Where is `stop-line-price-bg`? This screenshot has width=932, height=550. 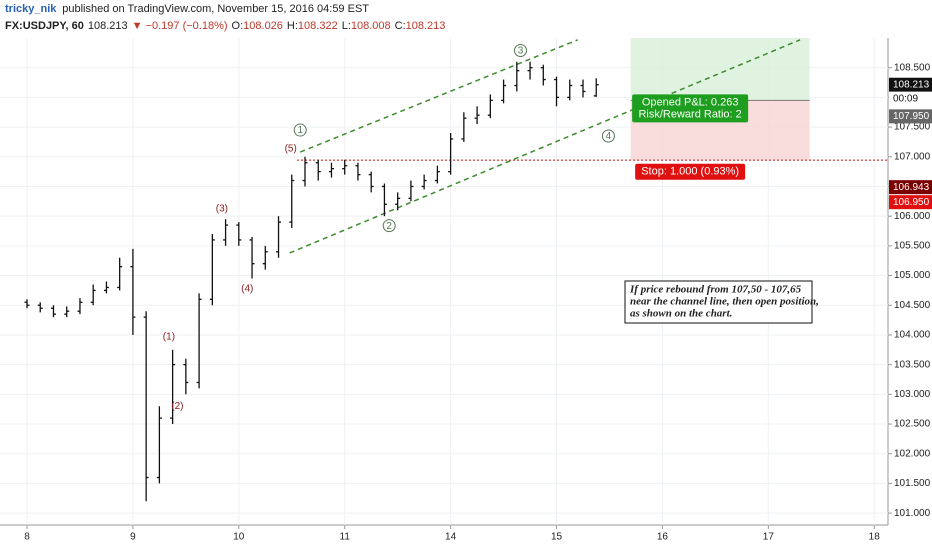
stop-line-price-bg is located at coordinates (910, 187).